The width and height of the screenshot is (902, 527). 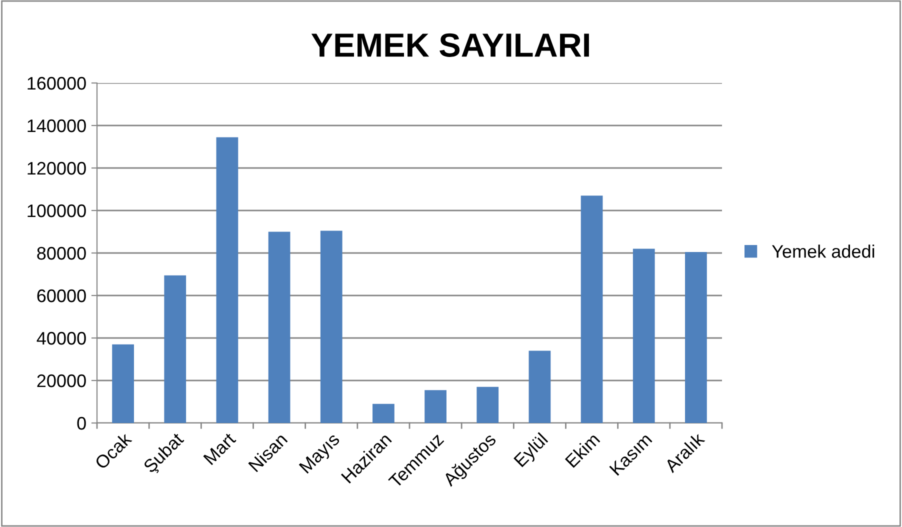 What do you see at coordinates (57, 168) in the screenshot?
I see `y-tick-label: 120000` at bounding box center [57, 168].